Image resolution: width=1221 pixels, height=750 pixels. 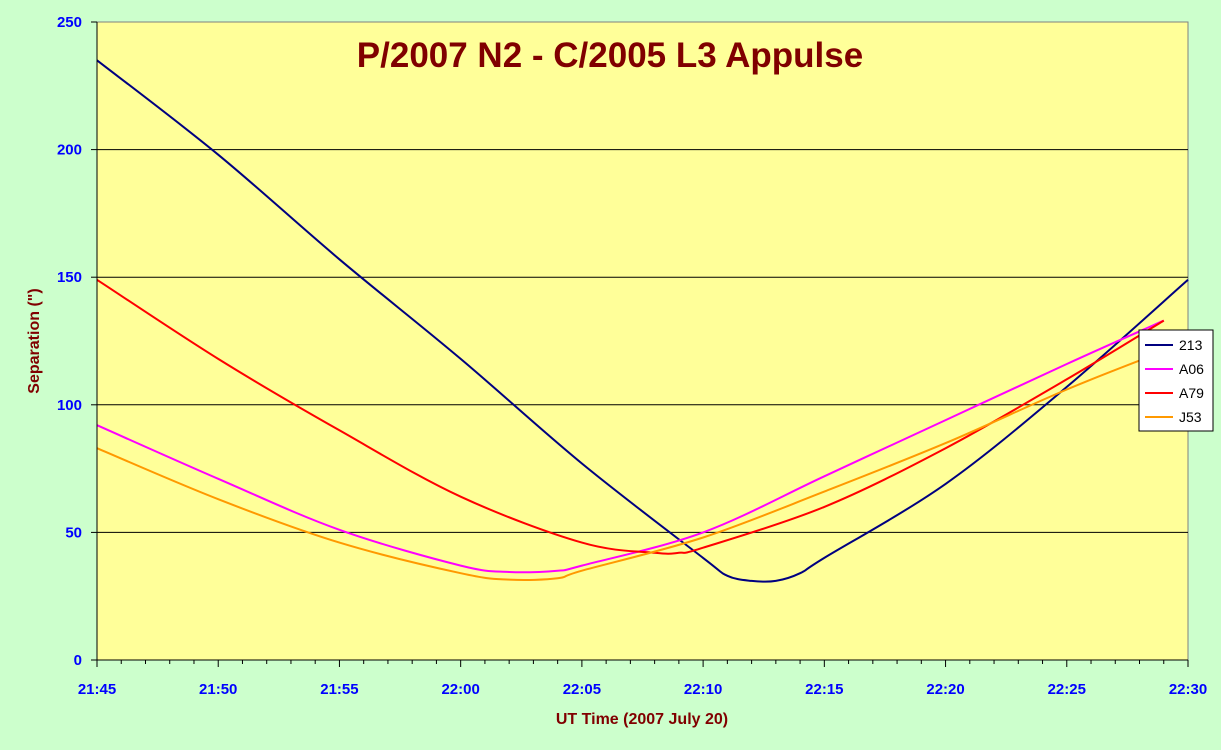 I want to click on x-tick-label: 21:45, so click(x=97, y=689).